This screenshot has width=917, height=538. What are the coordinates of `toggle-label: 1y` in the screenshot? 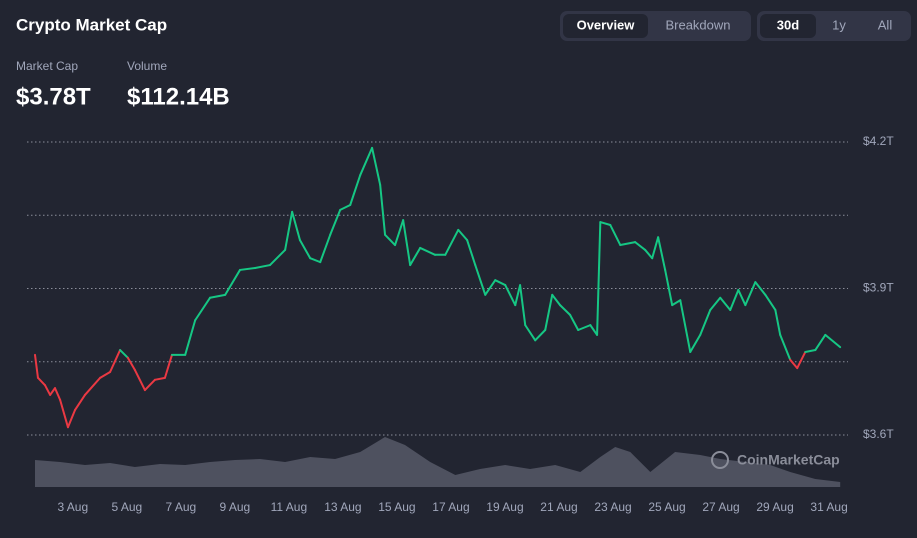 It's located at (839, 24).